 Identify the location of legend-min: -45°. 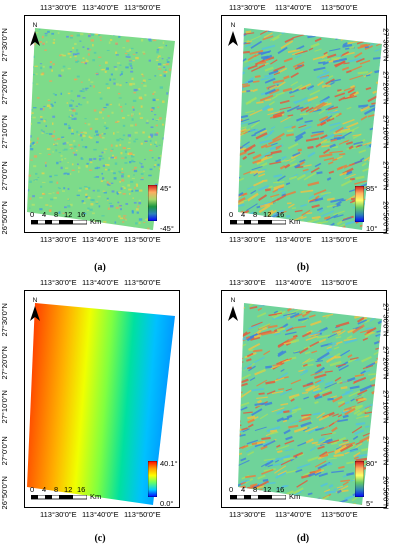
(167, 228).